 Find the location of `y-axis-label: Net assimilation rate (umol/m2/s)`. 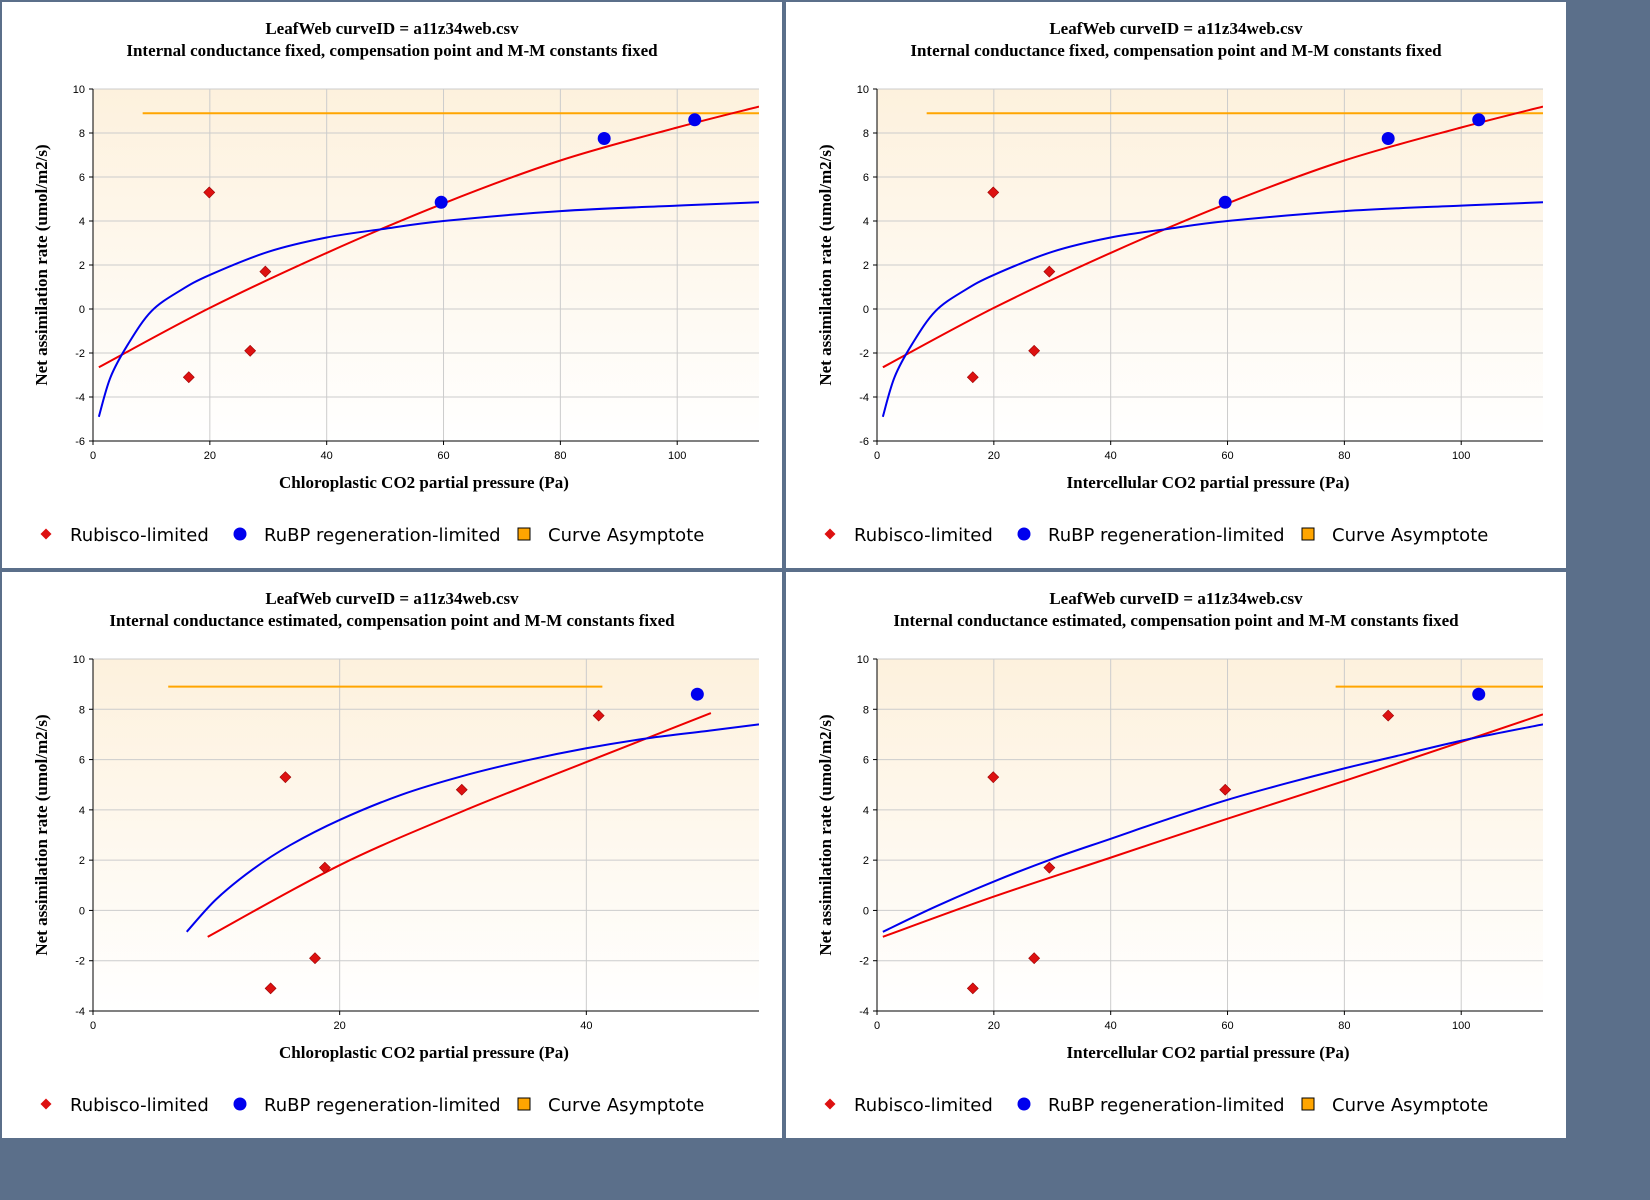

y-axis-label: Net assimilation rate (umol/m2/s) is located at coordinates (41, 264).